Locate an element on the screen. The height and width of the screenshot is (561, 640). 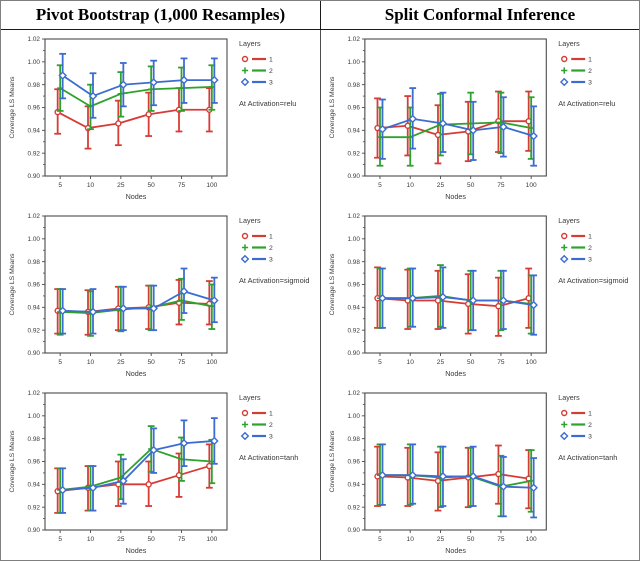
legend-entry-label: 3 is located at coordinates (271, 259).